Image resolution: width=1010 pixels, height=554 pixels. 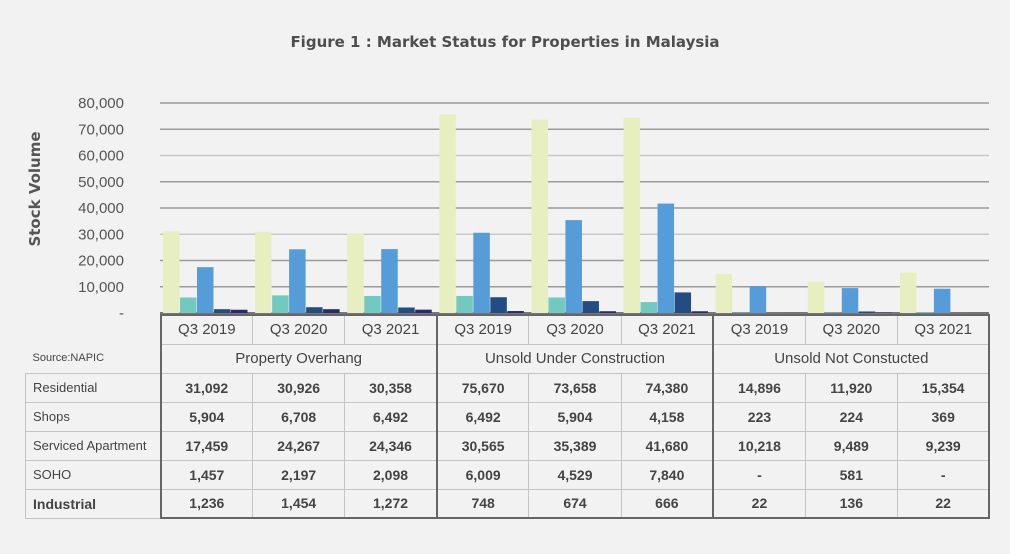 I want to click on table-cell: 5,904, so click(x=206, y=416).